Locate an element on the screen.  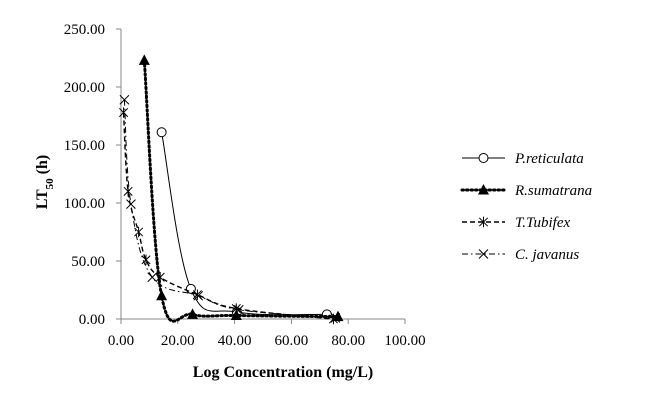
x-axis-title: Log Concentration (mg/L) is located at coordinates (283, 372).